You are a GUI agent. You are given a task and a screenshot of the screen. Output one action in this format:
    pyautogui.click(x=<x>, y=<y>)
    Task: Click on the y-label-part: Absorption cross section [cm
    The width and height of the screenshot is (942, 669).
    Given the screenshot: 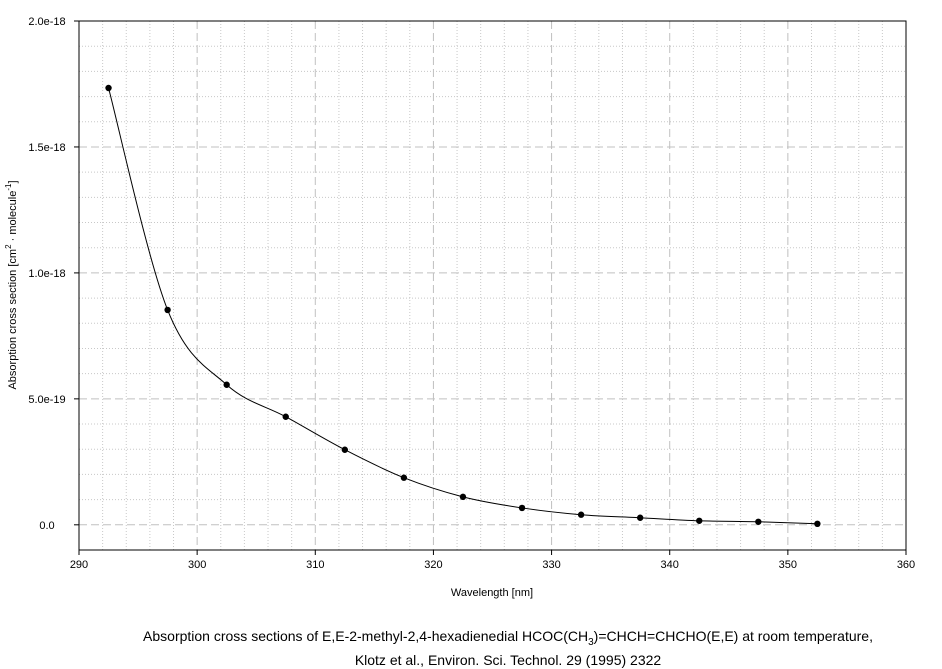 What is the action you would take?
    pyautogui.click(x=13, y=319)
    